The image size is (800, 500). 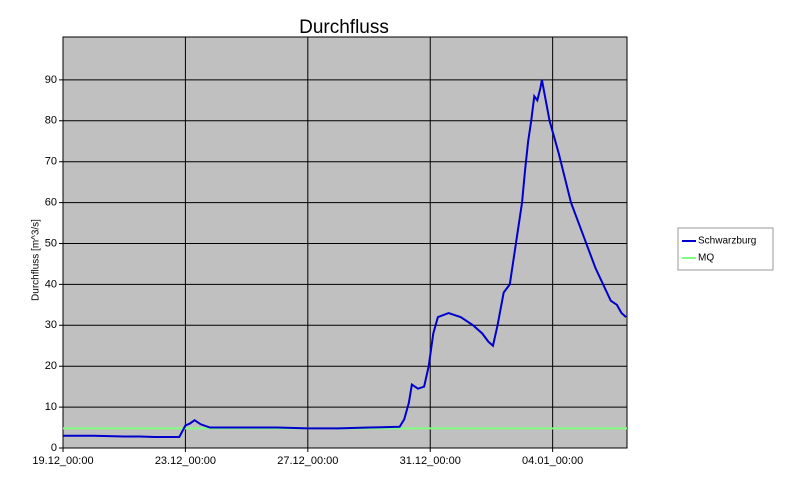 What do you see at coordinates (706, 258) in the screenshot?
I see `legend-label: MQ` at bounding box center [706, 258].